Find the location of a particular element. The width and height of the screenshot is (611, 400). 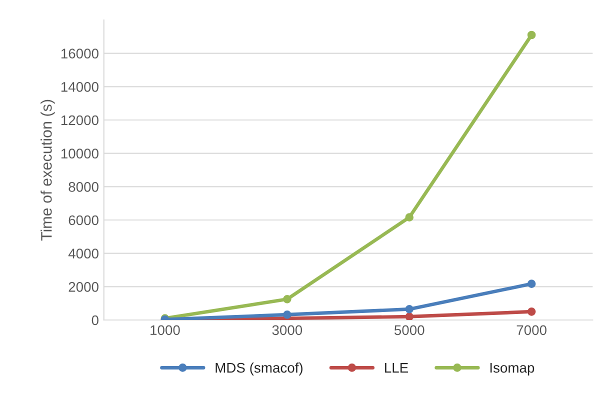

y-tick-label: 0 is located at coordinates (95, 320).